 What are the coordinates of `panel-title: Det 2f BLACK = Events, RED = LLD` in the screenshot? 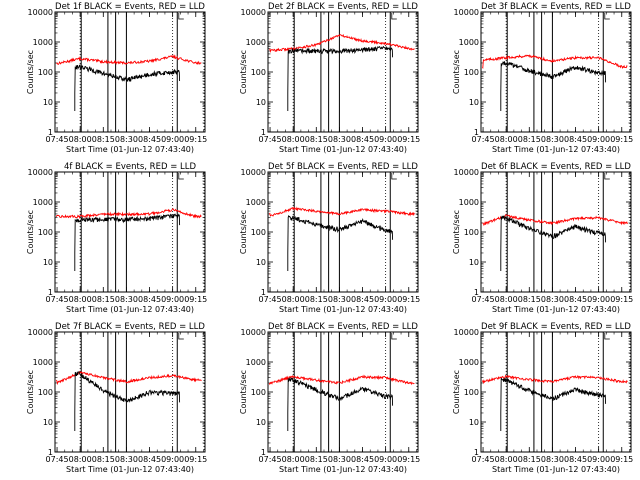 It's located at (343, 7).